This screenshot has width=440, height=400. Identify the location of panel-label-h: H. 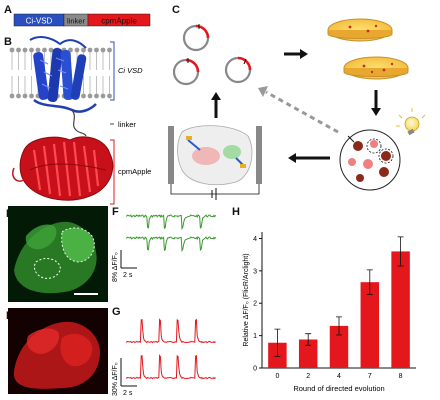
(236, 212).